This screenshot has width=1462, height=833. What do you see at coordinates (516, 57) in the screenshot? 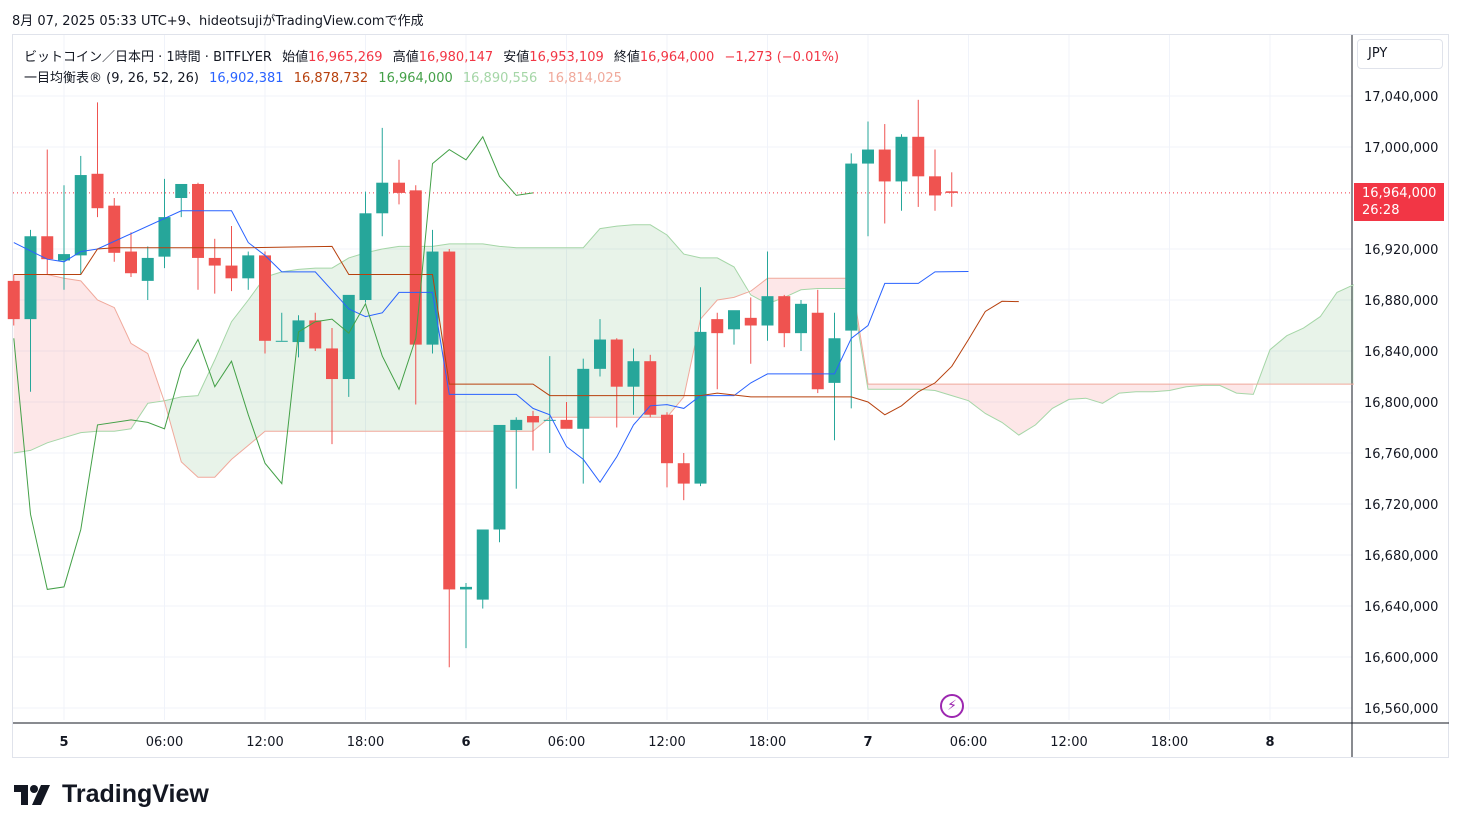
I see `low-label: 安値` at bounding box center [516, 57].